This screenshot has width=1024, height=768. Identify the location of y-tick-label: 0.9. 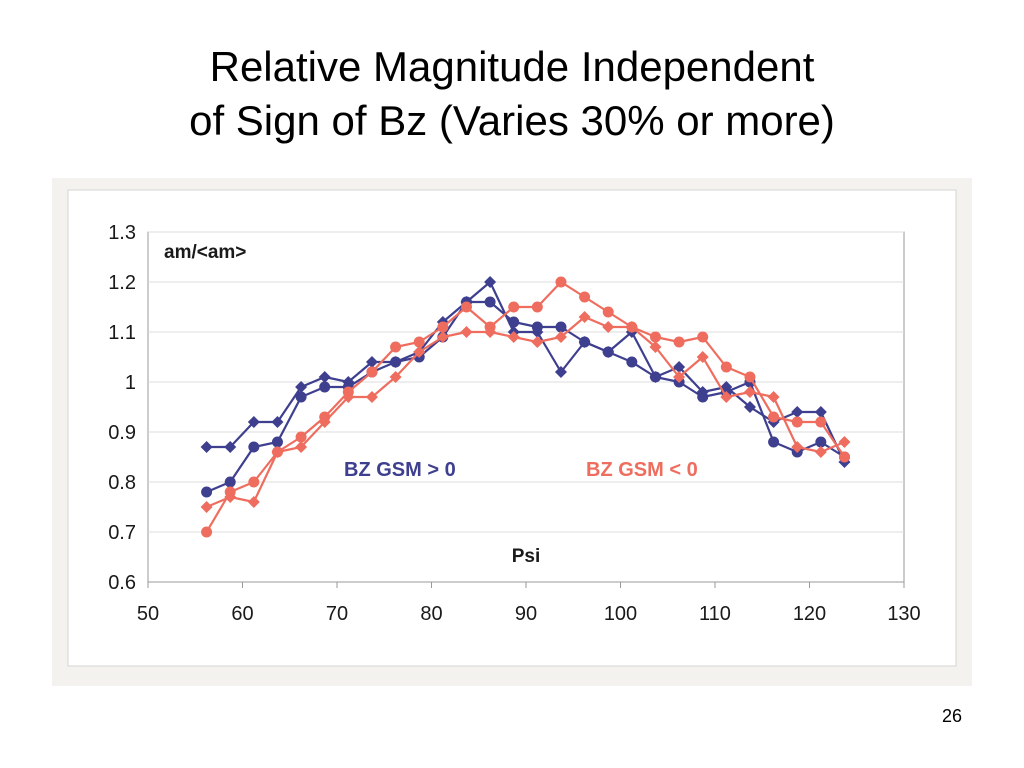
(122, 433).